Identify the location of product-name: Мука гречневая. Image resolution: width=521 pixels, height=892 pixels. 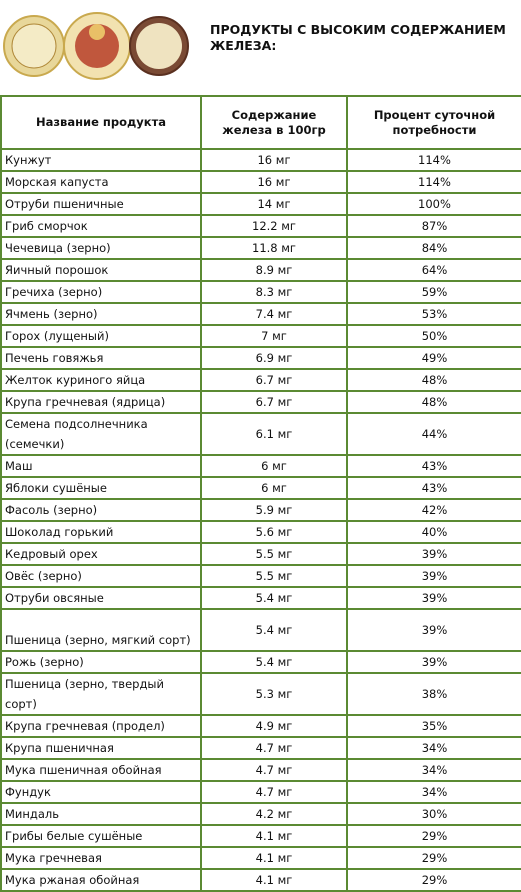
(101, 858).